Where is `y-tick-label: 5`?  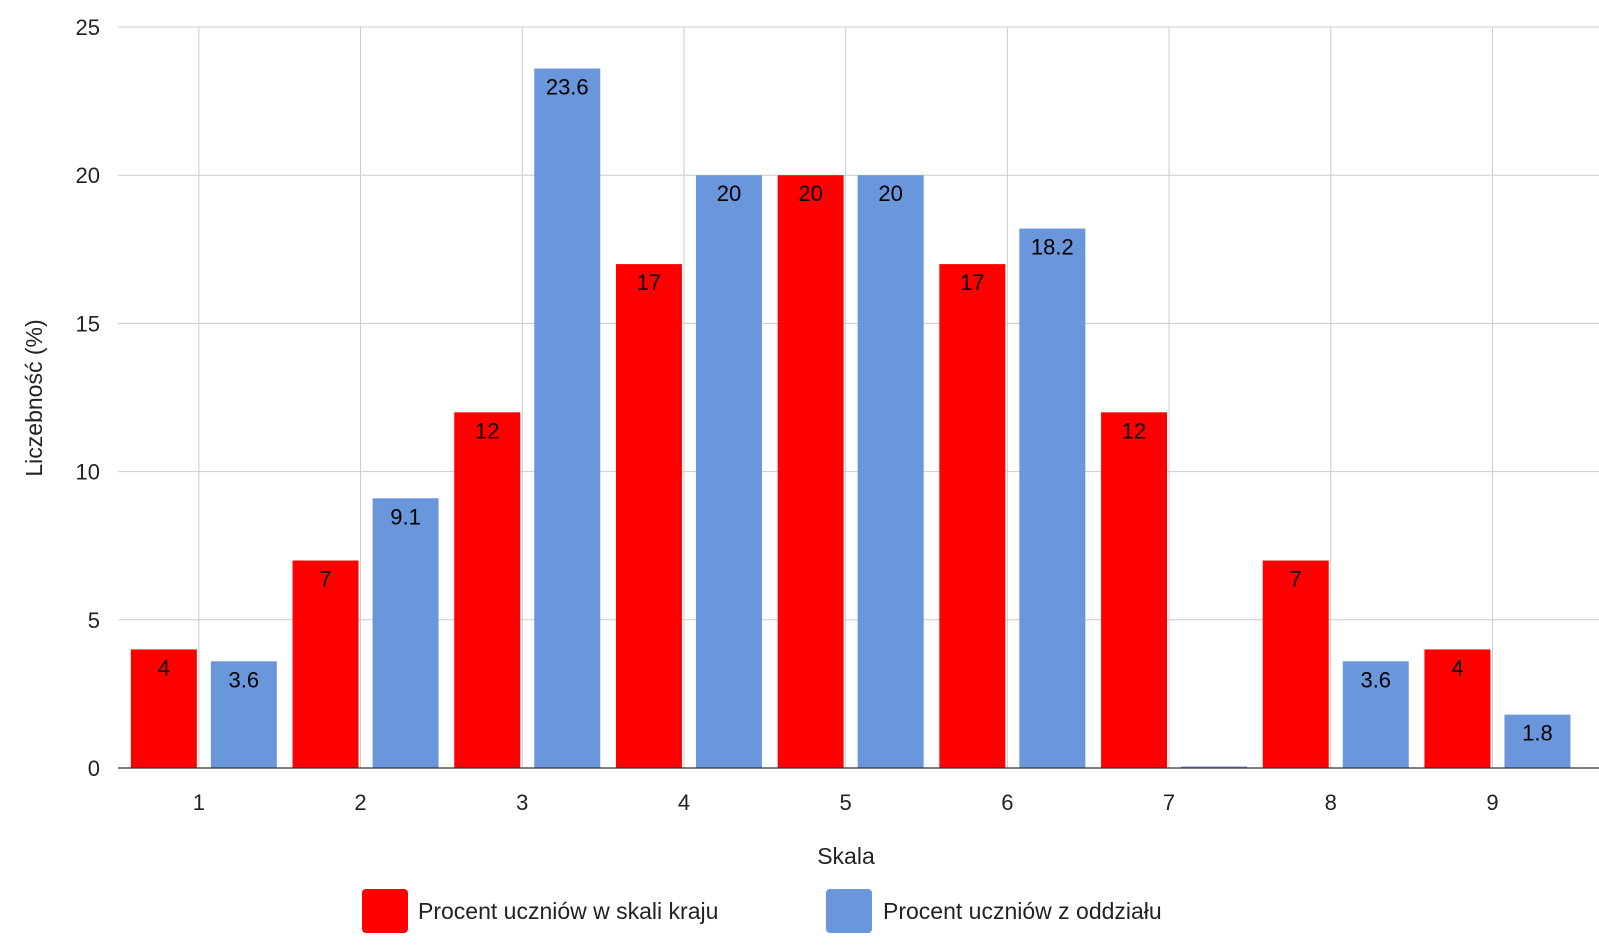 y-tick-label: 5 is located at coordinates (94, 620).